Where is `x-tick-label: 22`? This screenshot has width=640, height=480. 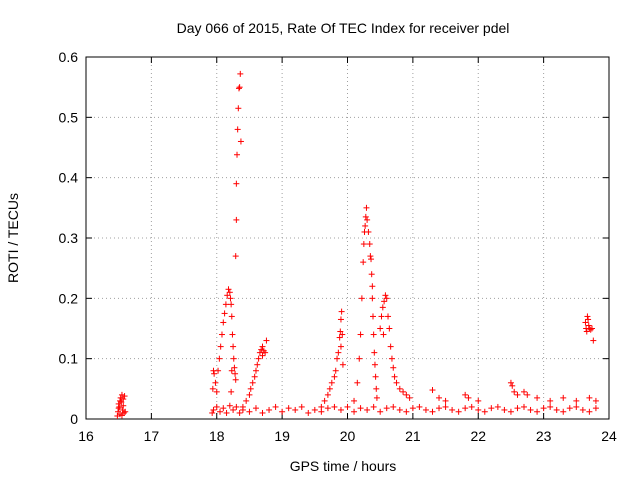 x-tick-label: 22 is located at coordinates (478, 436).